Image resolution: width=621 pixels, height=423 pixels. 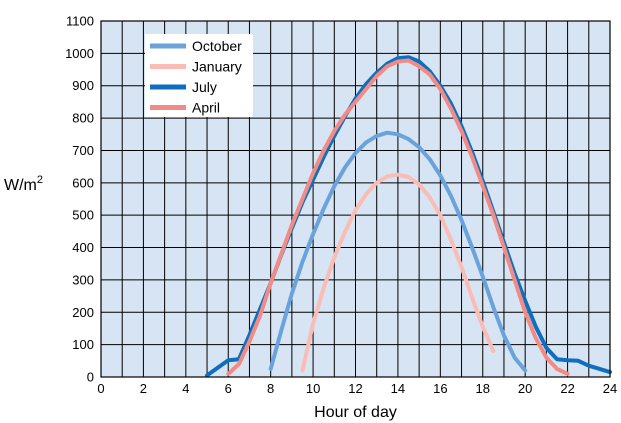 I want to click on y-tick-label: 900, so click(x=83, y=85).